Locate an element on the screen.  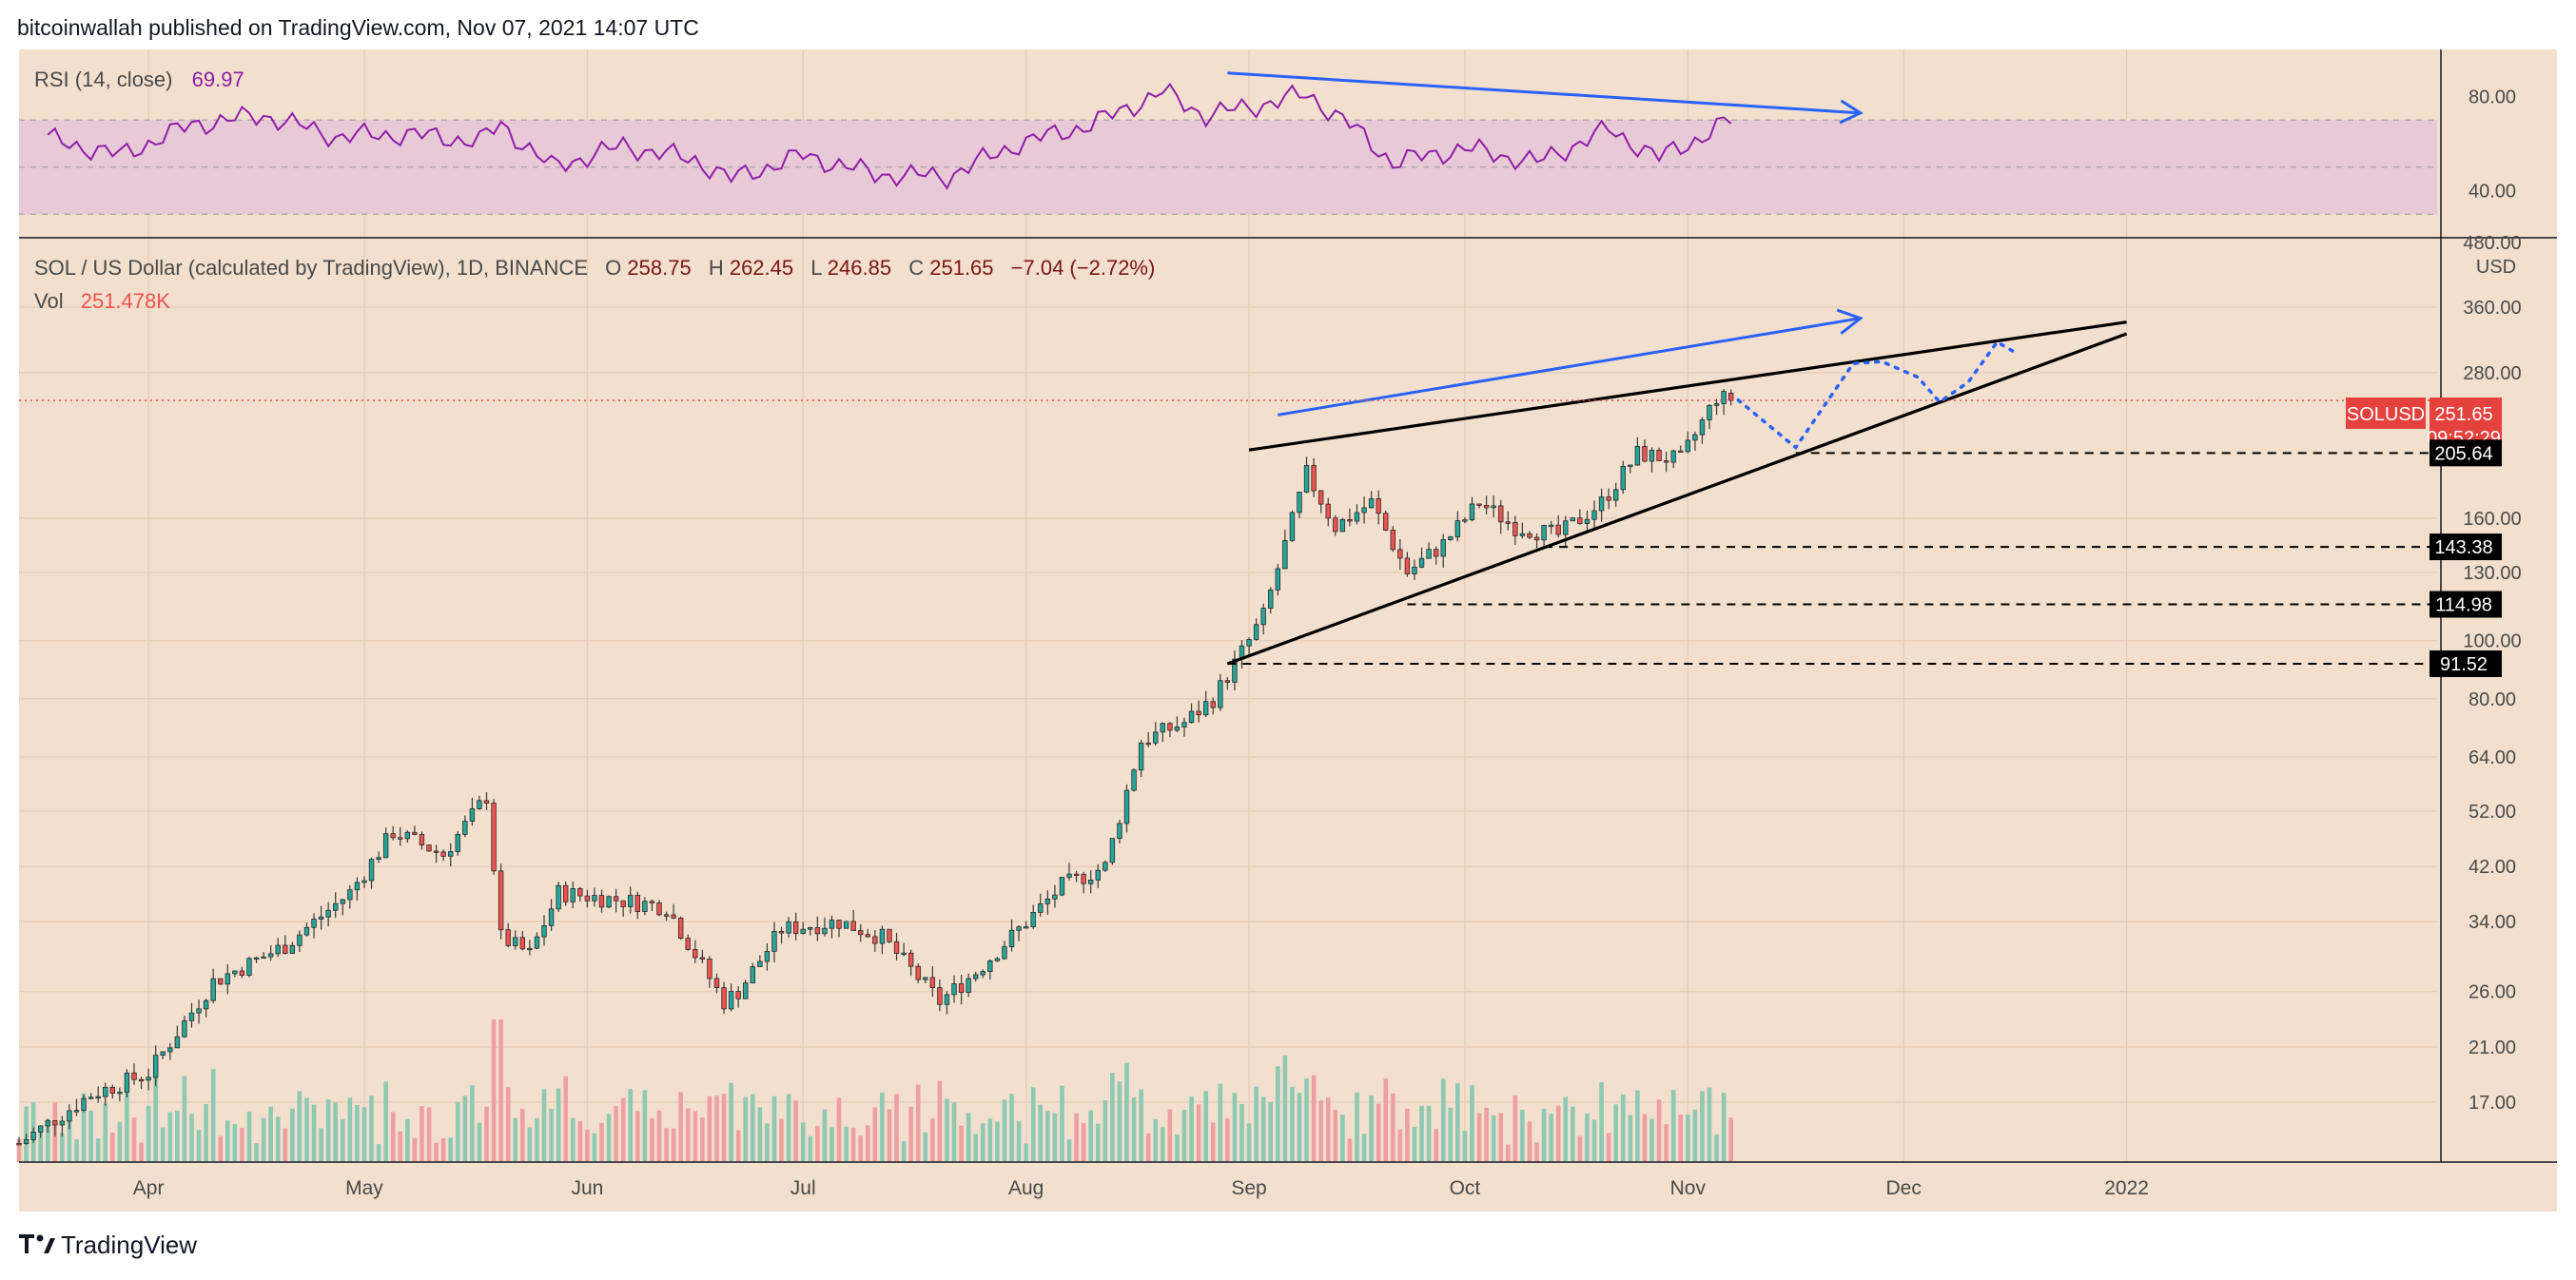
tradingview-brand: TradingView is located at coordinates (129, 1245).